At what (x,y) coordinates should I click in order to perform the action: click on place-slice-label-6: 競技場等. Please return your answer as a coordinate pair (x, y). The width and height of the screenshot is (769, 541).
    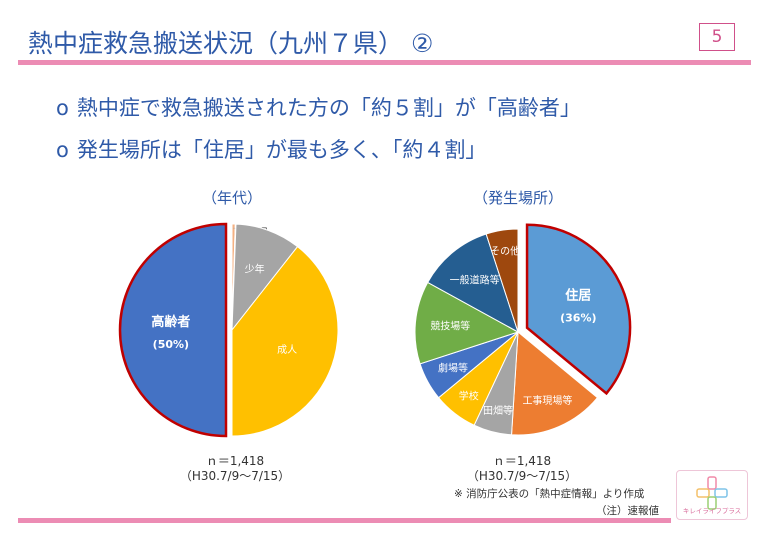
    Looking at the image, I should click on (450, 326).